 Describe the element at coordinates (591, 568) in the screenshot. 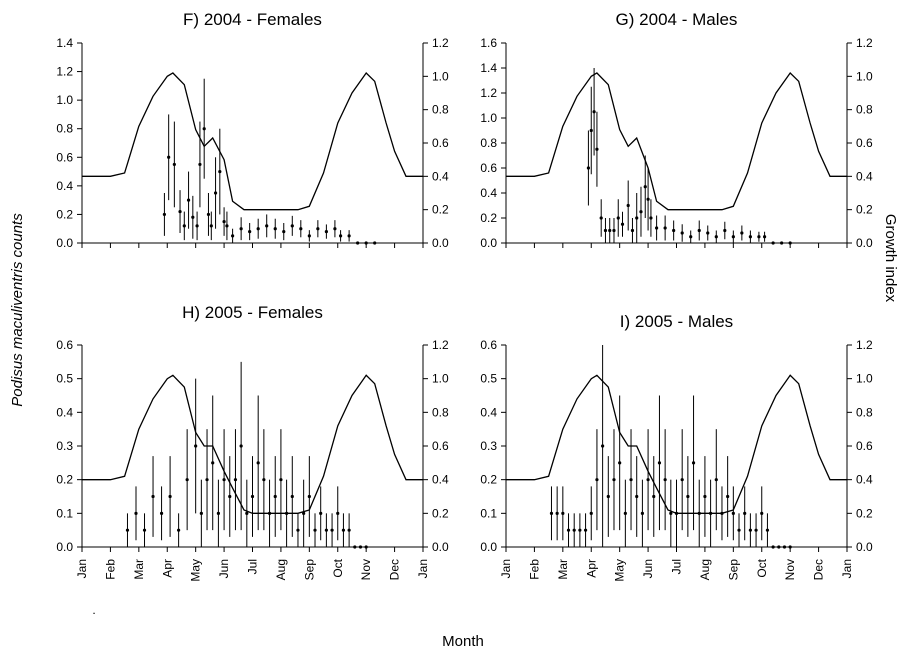

I see `x-tick-label: Apr` at that location.